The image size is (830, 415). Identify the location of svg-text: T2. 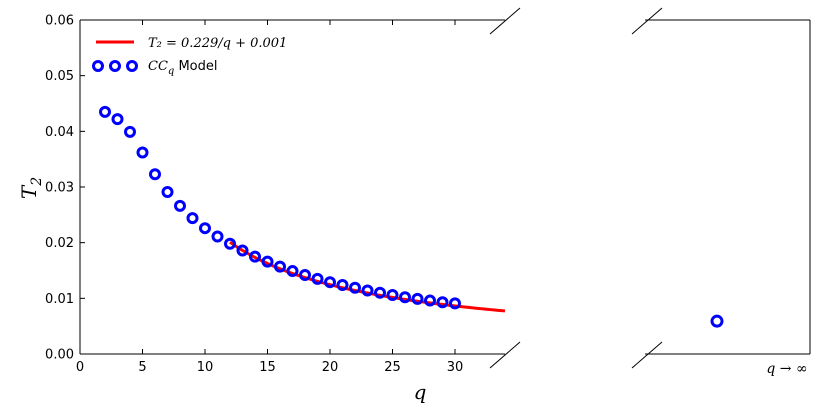
(31, 188).